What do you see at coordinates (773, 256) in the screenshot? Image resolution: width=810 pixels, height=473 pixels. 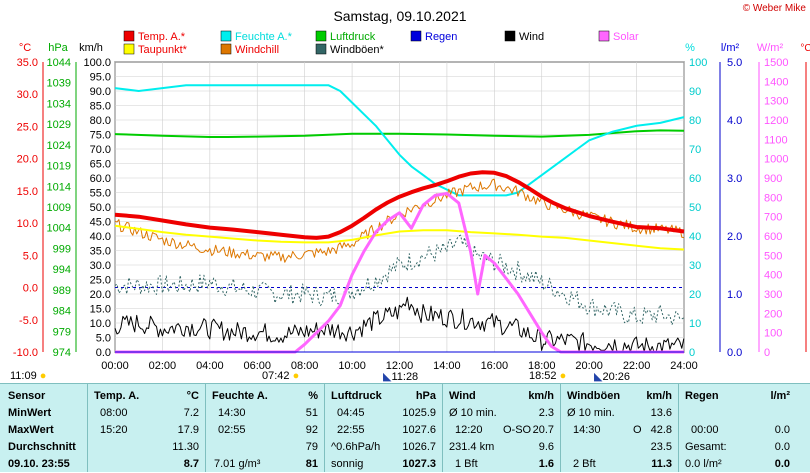 I see `tick-solar: 500` at bounding box center [773, 256].